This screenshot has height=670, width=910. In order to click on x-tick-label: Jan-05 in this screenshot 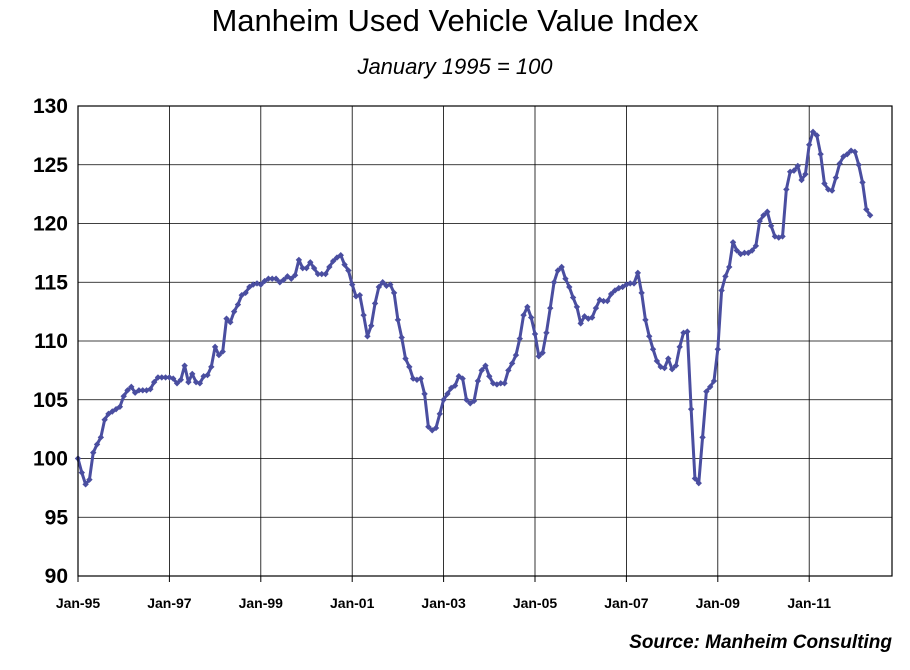, I will do `click(535, 603)`.